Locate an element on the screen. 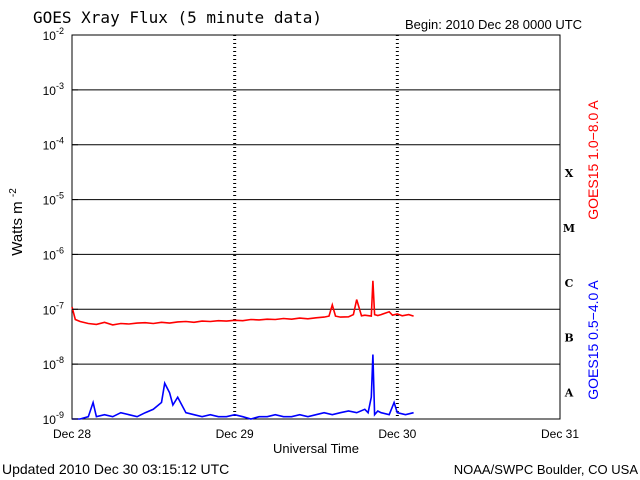 The width and height of the screenshot is (640, 480). x-tick-label: Dec 28 is located at coordinates (72, 434).